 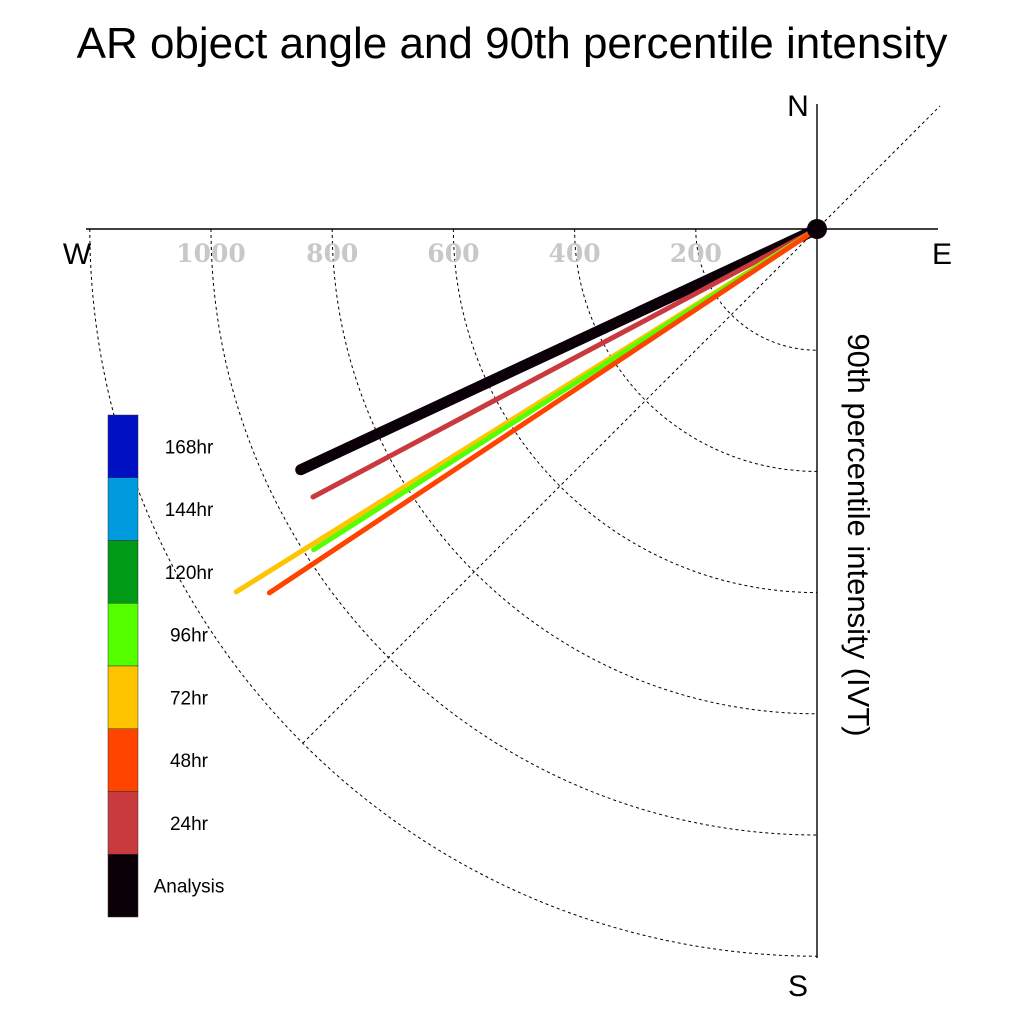 What do you see at coordinates (189, 761) in the screenshot?
I see `legend-label-48hr: 48hr` at bounding box center [189, 761].